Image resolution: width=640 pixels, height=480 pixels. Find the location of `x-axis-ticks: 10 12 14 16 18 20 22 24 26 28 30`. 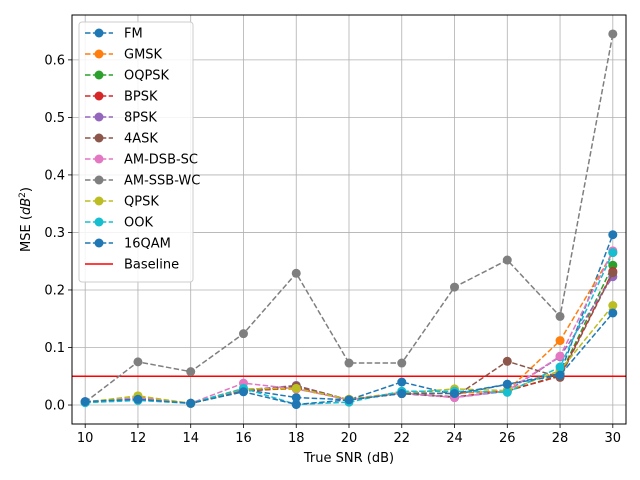

x-axis-ticks: 10 12 14 16 18 20 22 24 26 28 30 is located at coordinates (349, 435).